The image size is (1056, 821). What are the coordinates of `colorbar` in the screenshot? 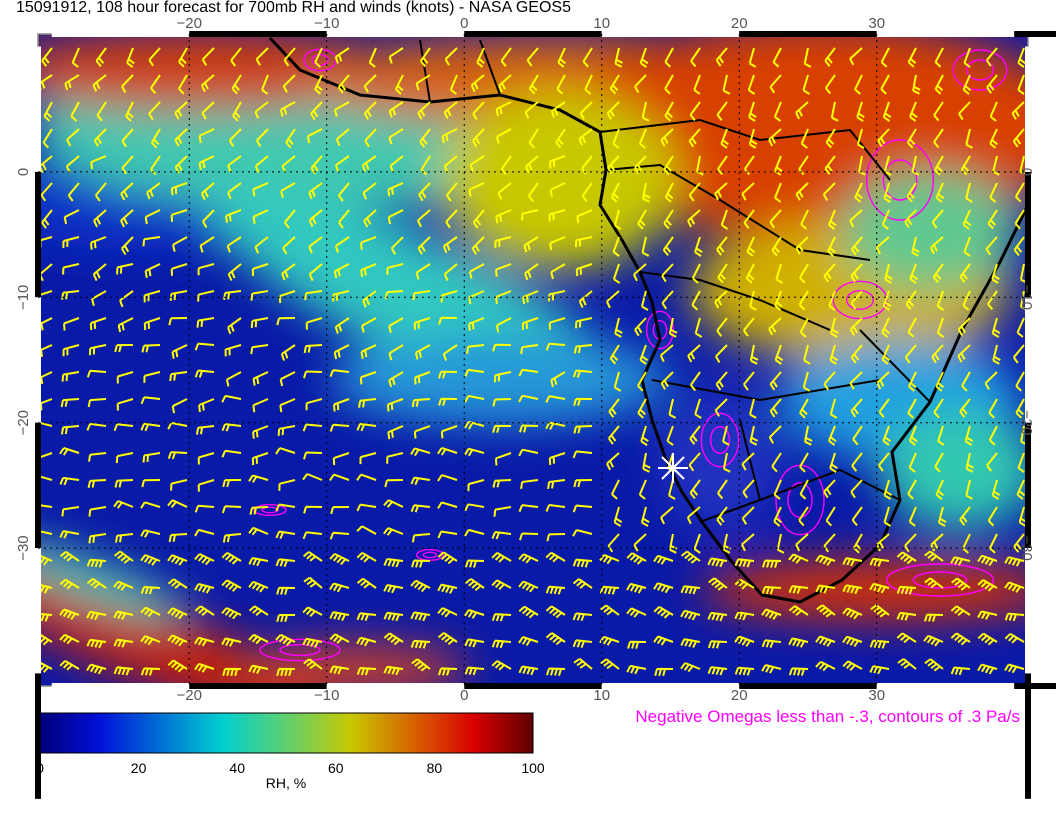 It's located at (286, 733).